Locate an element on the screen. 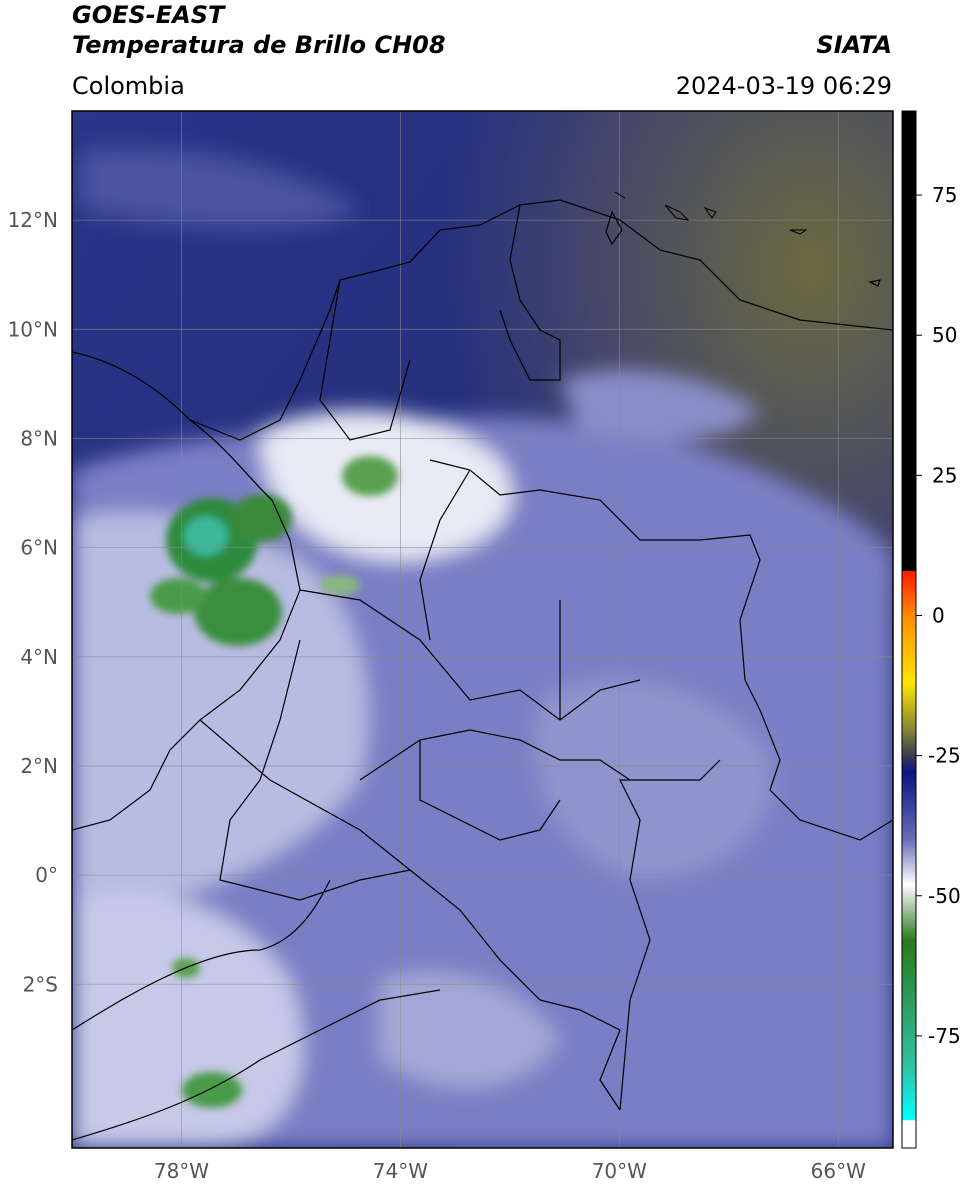 This screenshot has width=966, height=1190. y-tick-label: 2°N is located at coordinates (39, 766).